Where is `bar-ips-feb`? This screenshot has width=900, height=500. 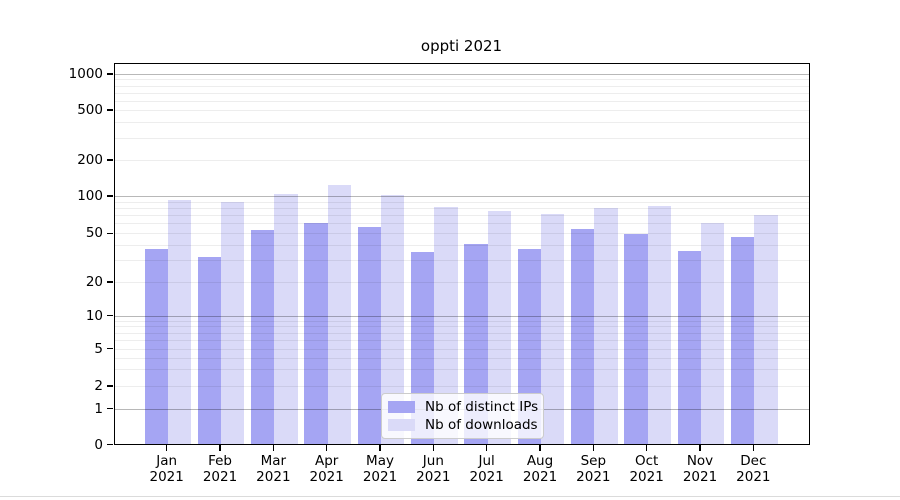
bar-ips-feb is located at coordinates (209, 351).